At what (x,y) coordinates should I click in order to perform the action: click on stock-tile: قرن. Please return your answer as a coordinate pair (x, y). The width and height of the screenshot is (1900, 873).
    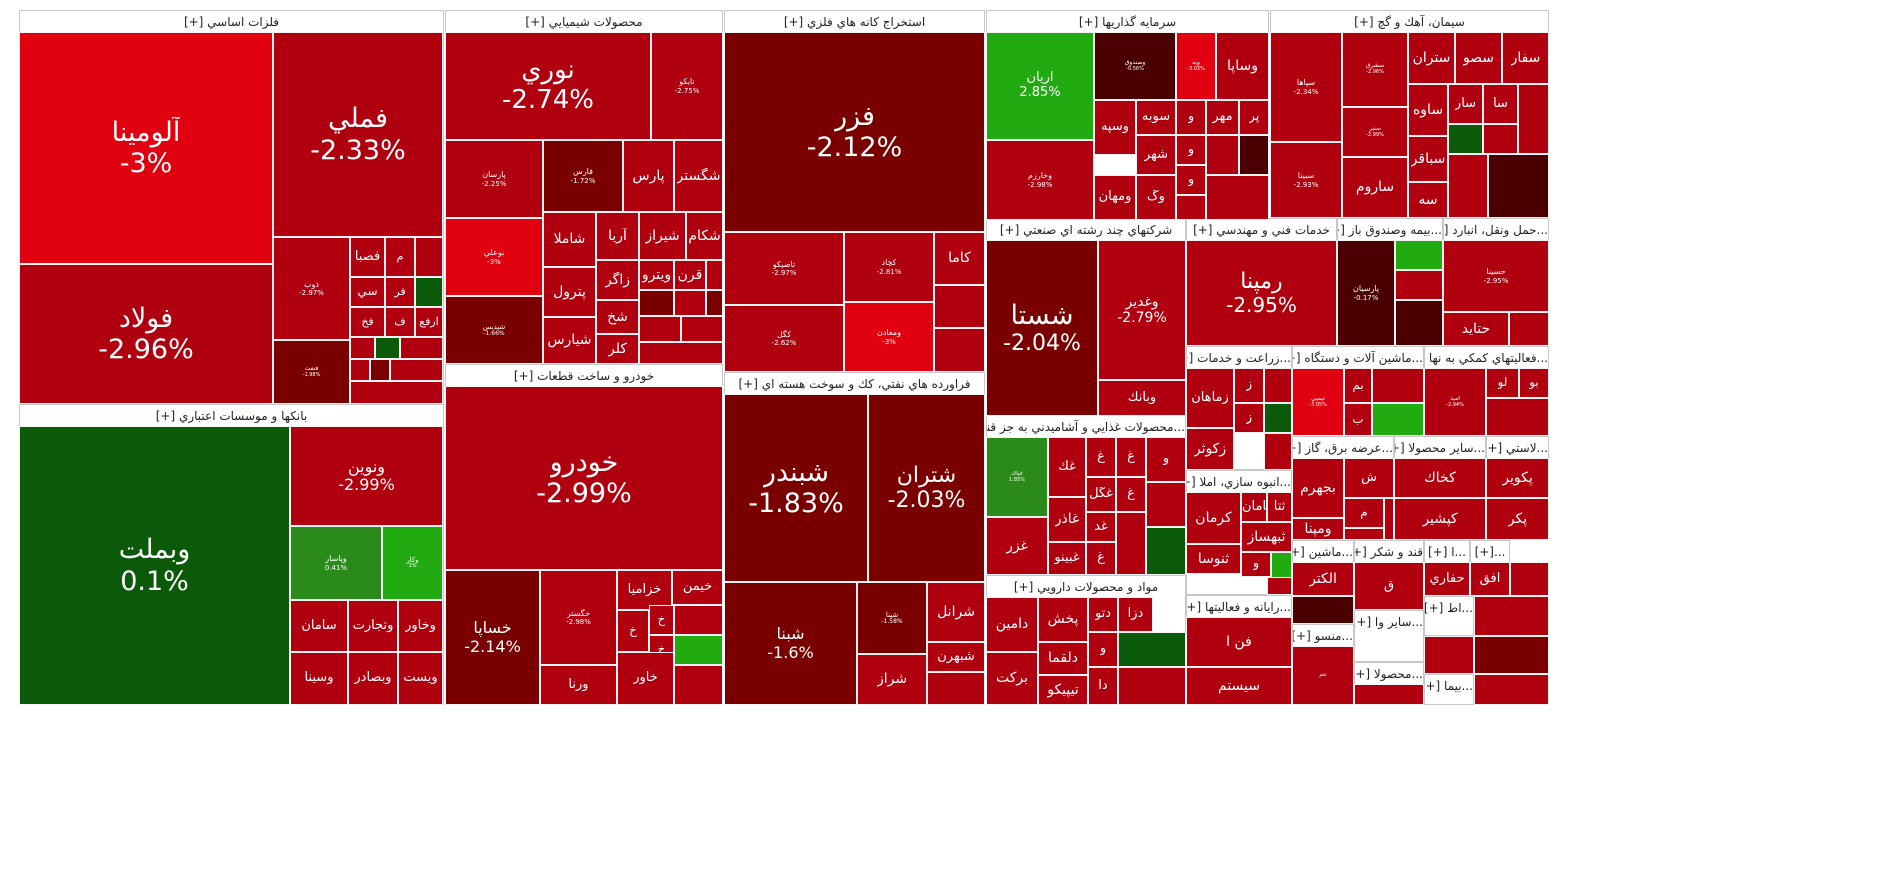
    Looking at the image, I should click on (690, 275).